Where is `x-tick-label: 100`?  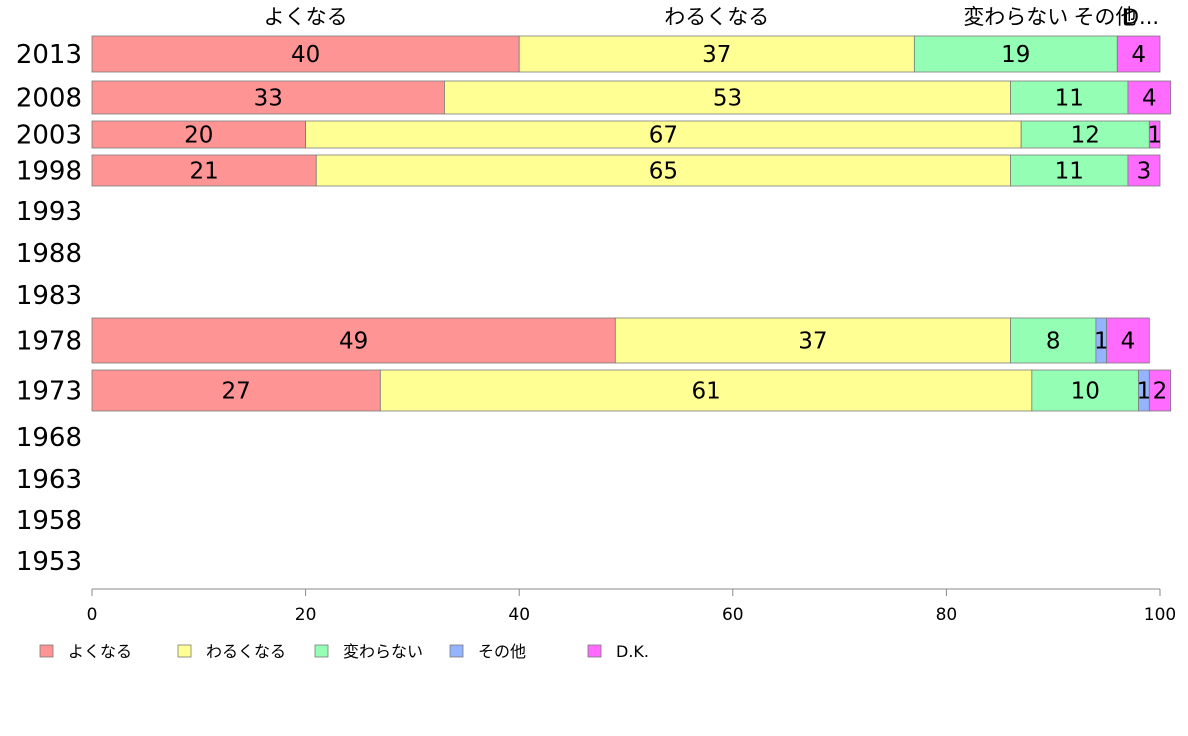 x-tick-label: 100 is located at coordinates (1160, 615).